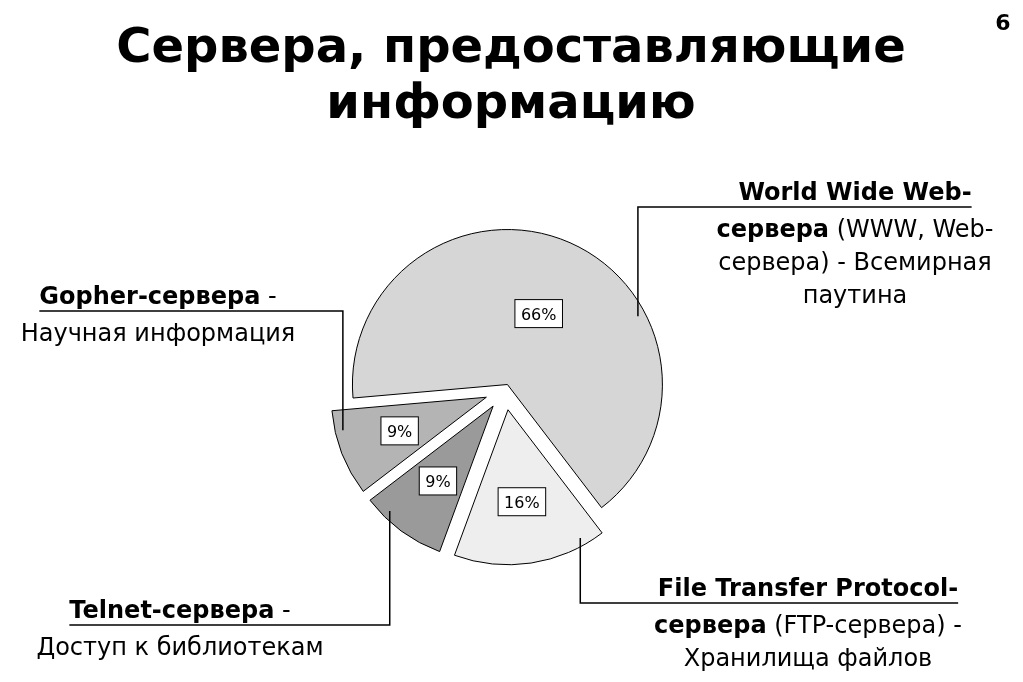 The width and height of the screenshot is (1023, 682). What do you see at coordinates (522, 502) in the screenshot?
I see `data-label: 16%` at bounding box center [522, 502].